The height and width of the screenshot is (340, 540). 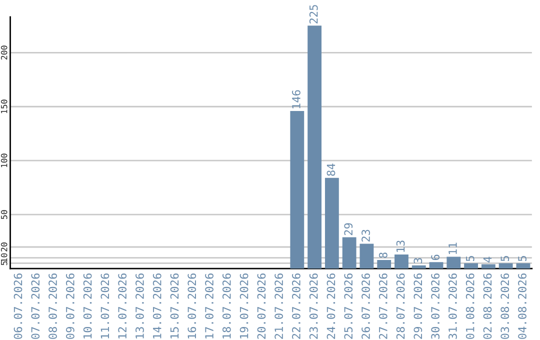 I want to click on x-tick-label: 02.08.2026, so click(x=487, y=306).